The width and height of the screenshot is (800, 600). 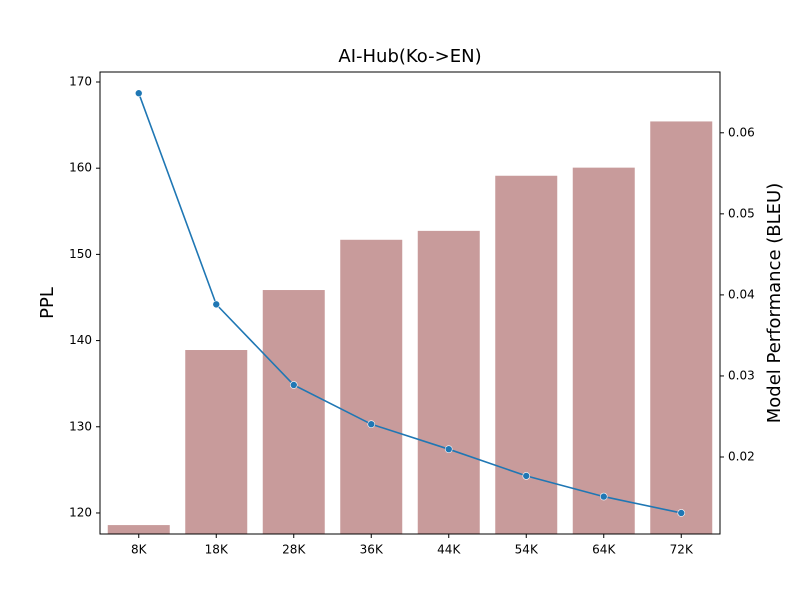 I want to click on x-tick-label: 54K, so click(x=527, y=550).